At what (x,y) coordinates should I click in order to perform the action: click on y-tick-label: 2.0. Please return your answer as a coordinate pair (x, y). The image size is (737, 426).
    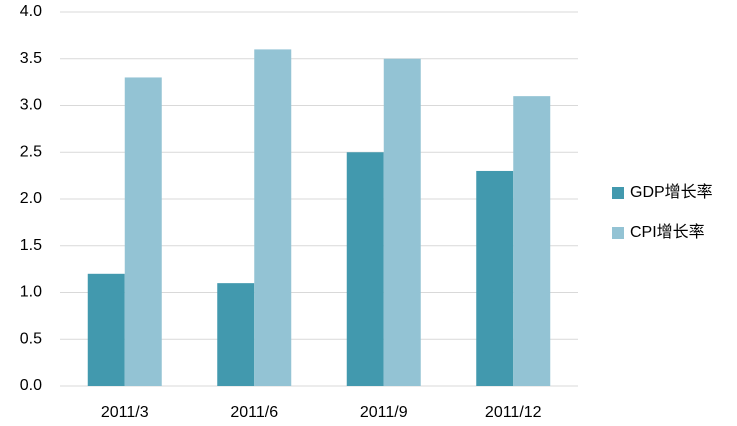
    Looking at the image, I should click on (31, 198).